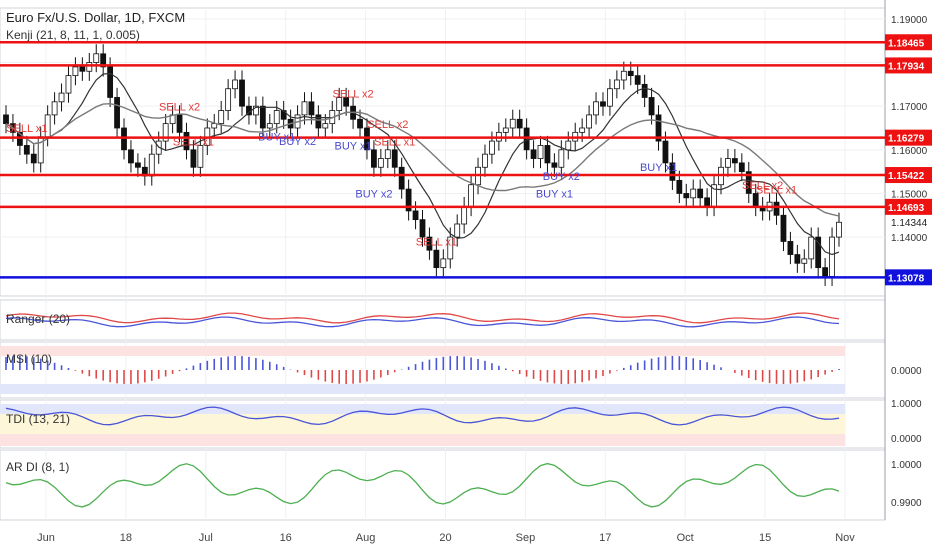 The image size is (932, 555). Describe the element at coordinates (38, 319) in the screenshot. I see `panel-label-ranger: Ranger (20)` at that location.